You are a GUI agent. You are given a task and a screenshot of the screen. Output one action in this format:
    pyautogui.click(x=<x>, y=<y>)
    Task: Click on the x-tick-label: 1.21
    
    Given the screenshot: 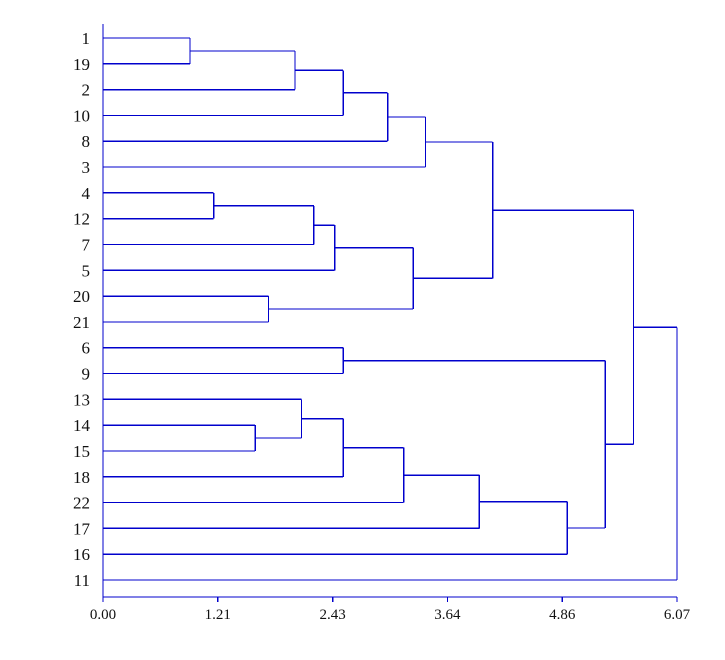 What is the action you would take?
    pyautogui.click(x=218, y=615)
    